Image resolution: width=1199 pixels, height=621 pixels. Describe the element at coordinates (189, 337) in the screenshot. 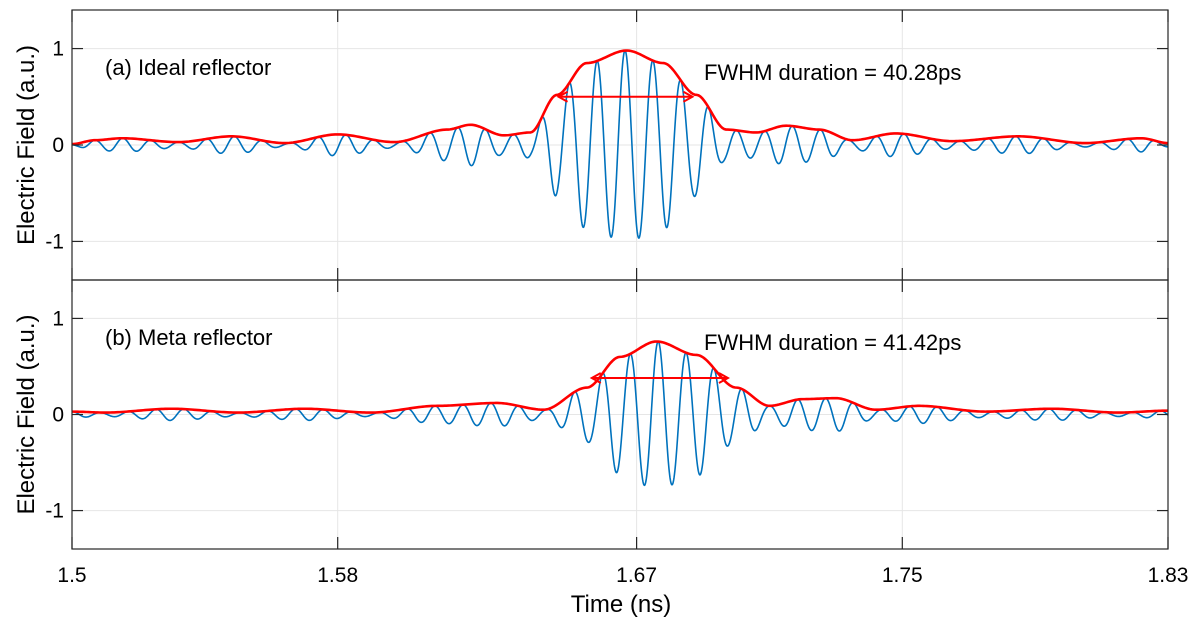

I see `panel-label: (b) Meta reflector` at that location.